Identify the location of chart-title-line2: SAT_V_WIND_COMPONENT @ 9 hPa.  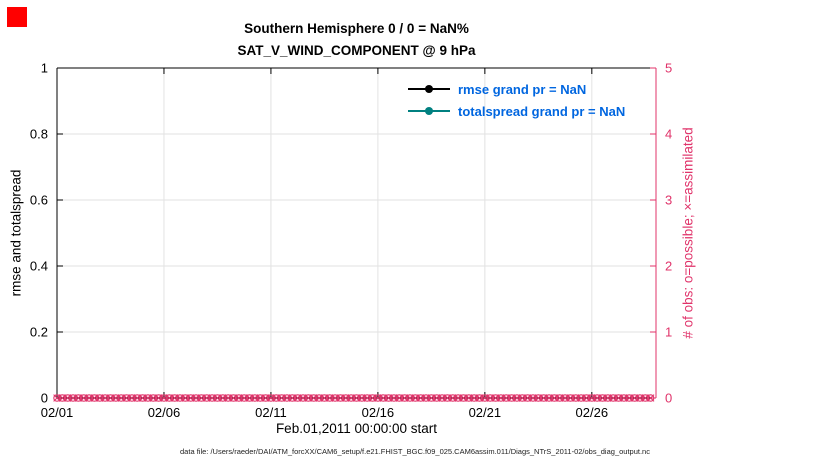
(356, 50).